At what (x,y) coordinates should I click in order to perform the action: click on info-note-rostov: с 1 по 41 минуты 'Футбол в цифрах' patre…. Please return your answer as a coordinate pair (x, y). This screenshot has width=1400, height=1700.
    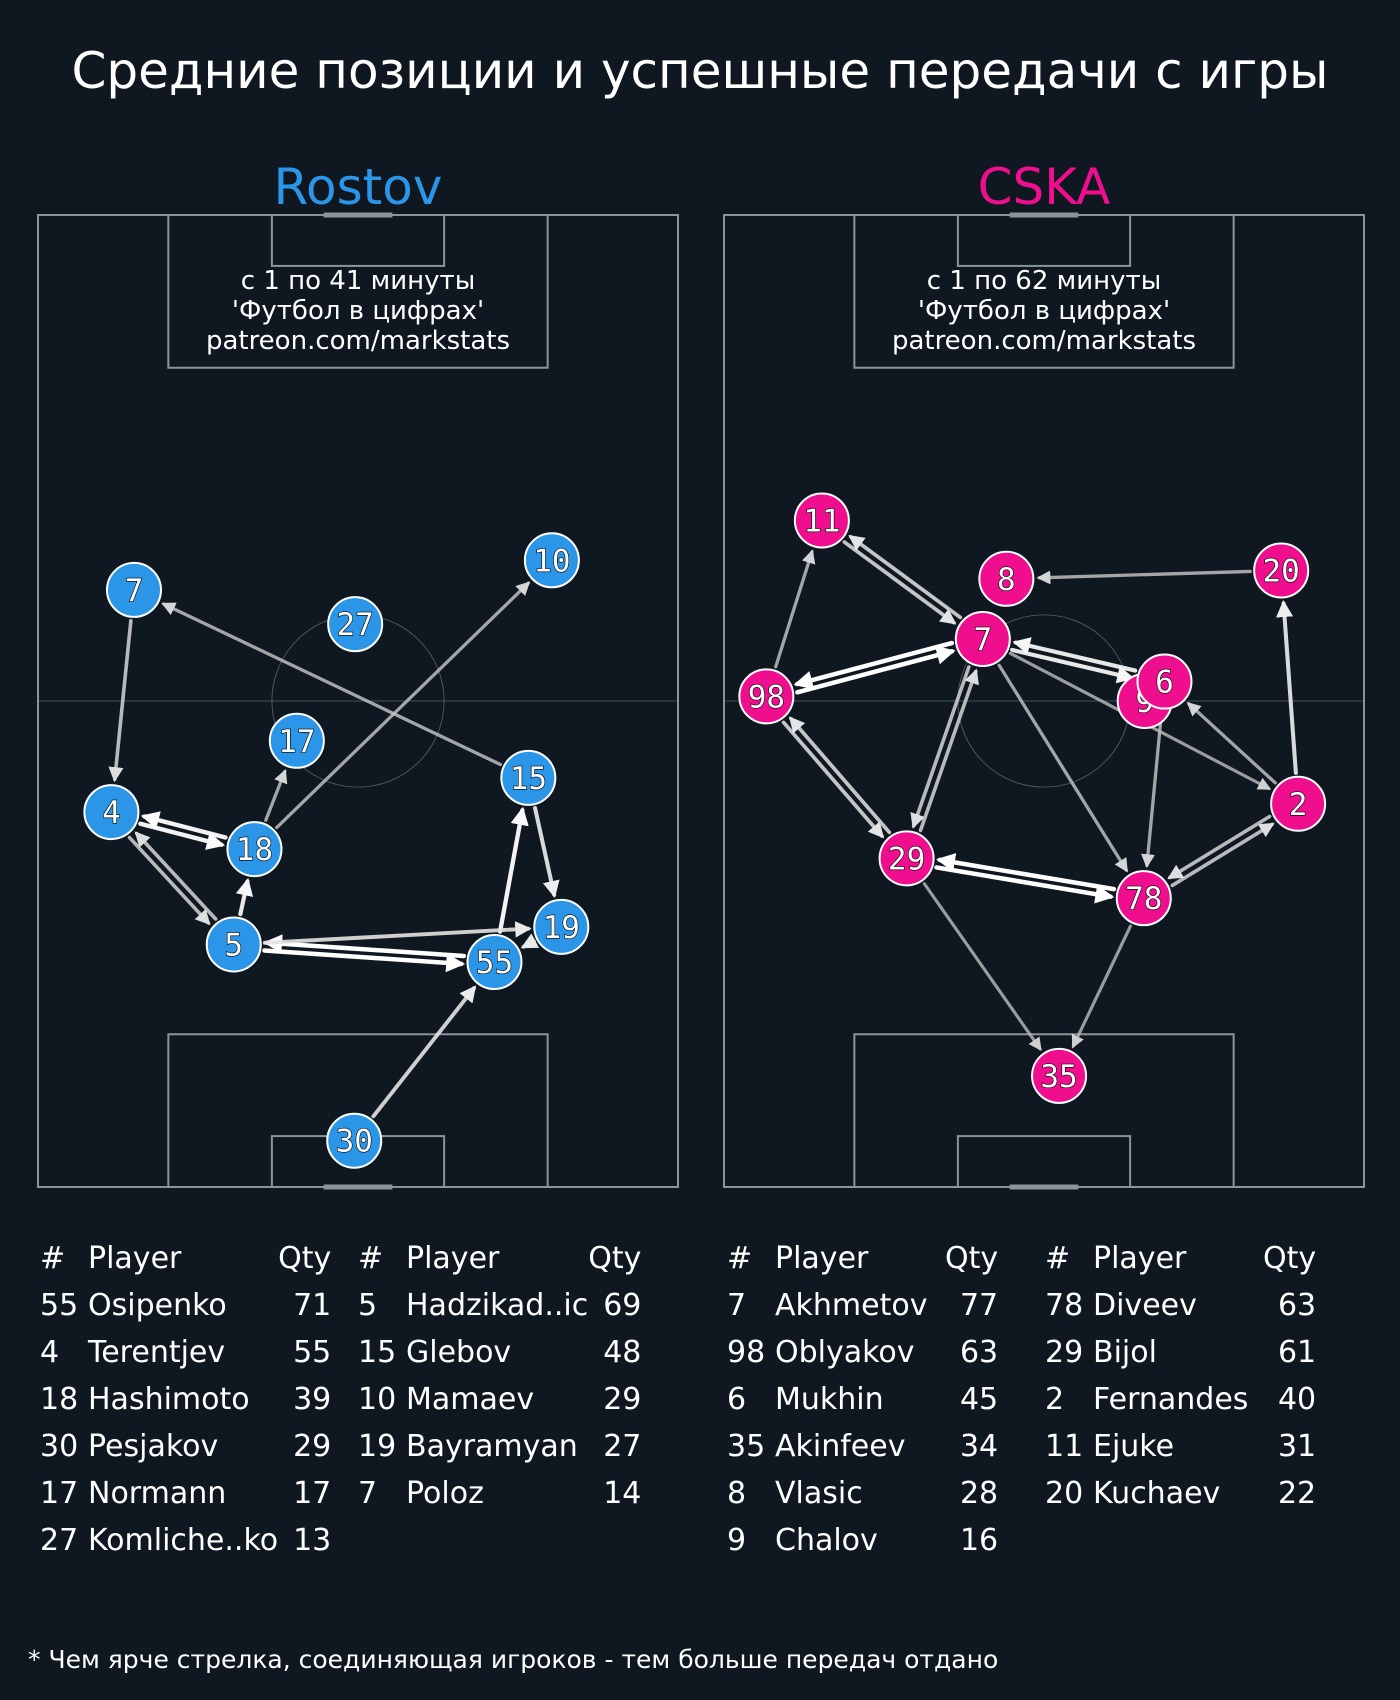
    Looking at the image, I should click on (358, 311).